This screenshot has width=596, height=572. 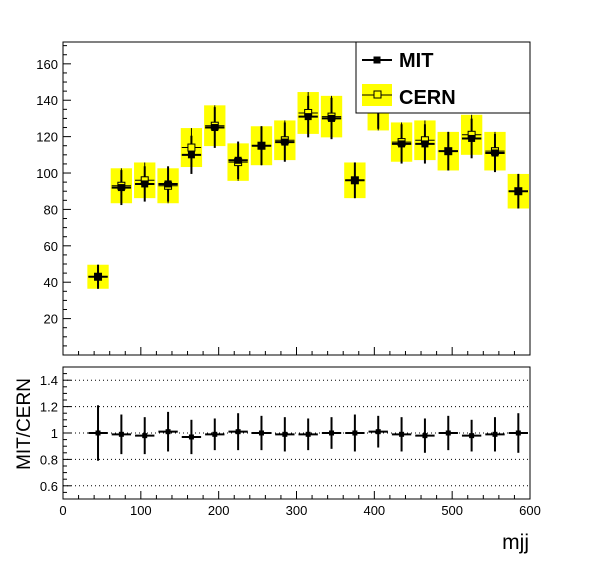 I want to click on ratio-data-marks, so click(x=308, y=433).